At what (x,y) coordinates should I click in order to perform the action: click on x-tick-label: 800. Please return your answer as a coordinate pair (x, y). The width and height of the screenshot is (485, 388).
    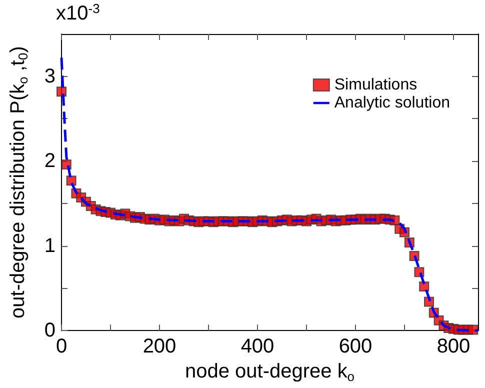
    Looking at the image, I should click on (453, 347).